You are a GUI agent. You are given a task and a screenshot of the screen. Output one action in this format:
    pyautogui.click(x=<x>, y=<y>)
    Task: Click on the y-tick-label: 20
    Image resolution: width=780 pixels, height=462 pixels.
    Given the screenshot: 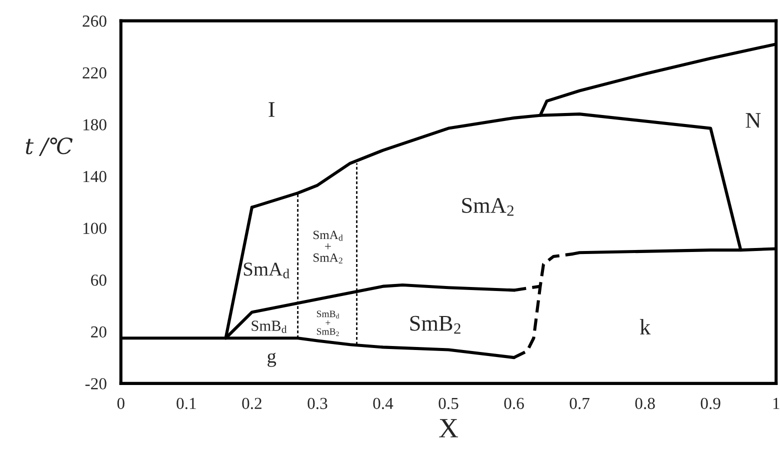 What is the action you would take?
    pyautogui.click(x=98, y=332)
    